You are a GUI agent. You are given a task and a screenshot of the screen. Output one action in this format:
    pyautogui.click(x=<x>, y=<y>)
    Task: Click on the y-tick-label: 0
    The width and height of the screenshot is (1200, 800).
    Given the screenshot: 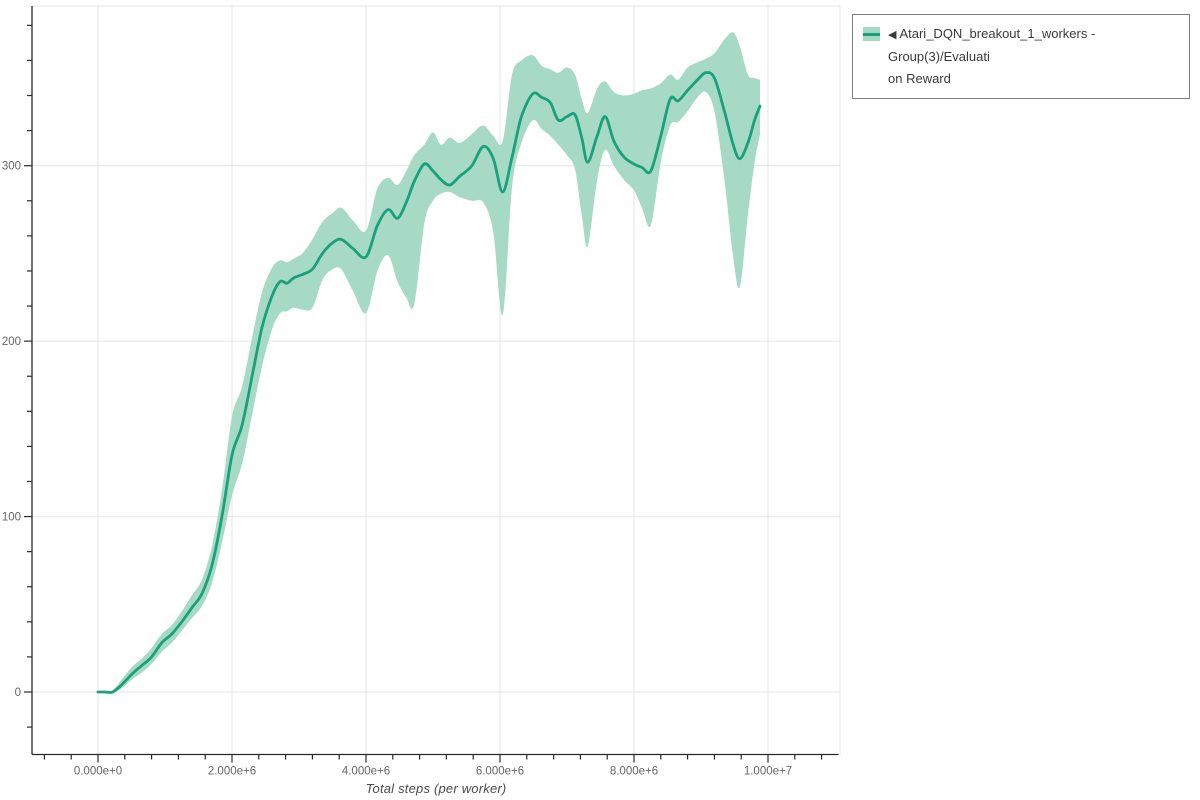 What is the action you would take?
    pyautogui.click(x=18, y=693)
    